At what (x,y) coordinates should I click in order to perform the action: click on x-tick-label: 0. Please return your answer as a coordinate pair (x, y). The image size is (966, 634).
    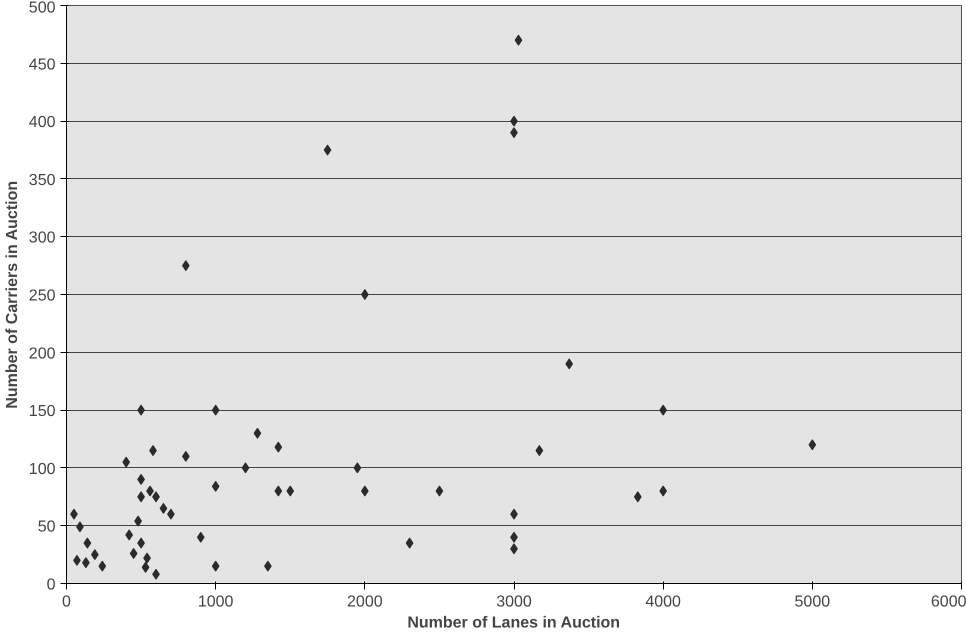
    Looking at the image, I should click on (67, 602).